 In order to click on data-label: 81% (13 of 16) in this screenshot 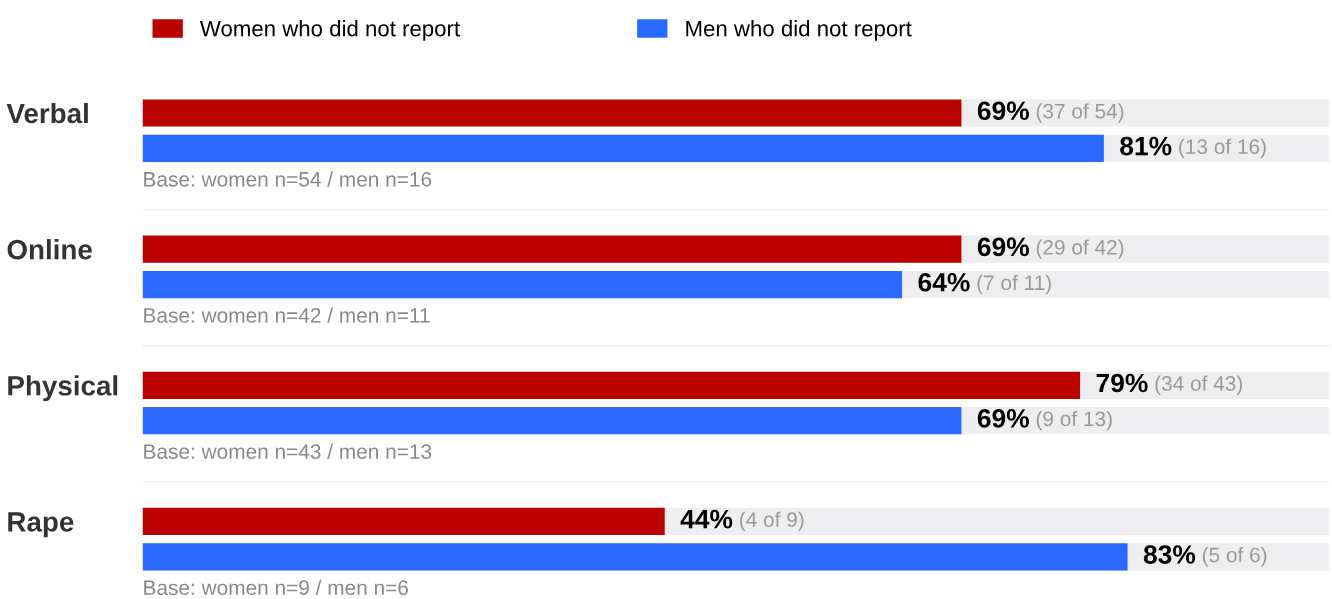, I will do `click(1193, 147)`.